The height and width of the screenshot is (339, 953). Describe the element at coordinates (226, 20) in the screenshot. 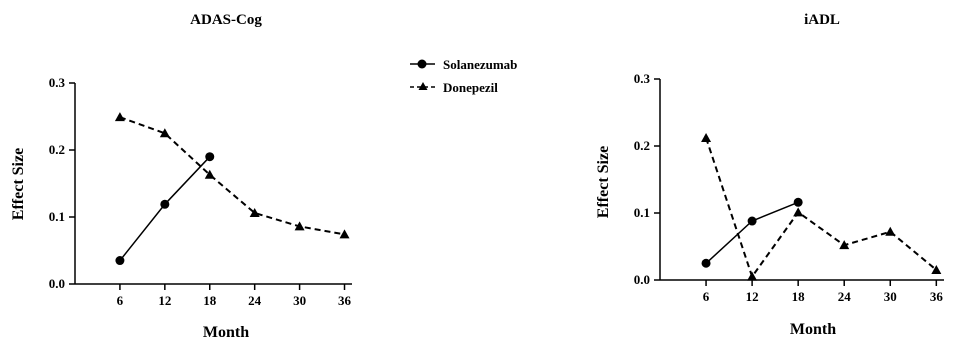

I see `chart-title: ADAS-Cog` at that location.